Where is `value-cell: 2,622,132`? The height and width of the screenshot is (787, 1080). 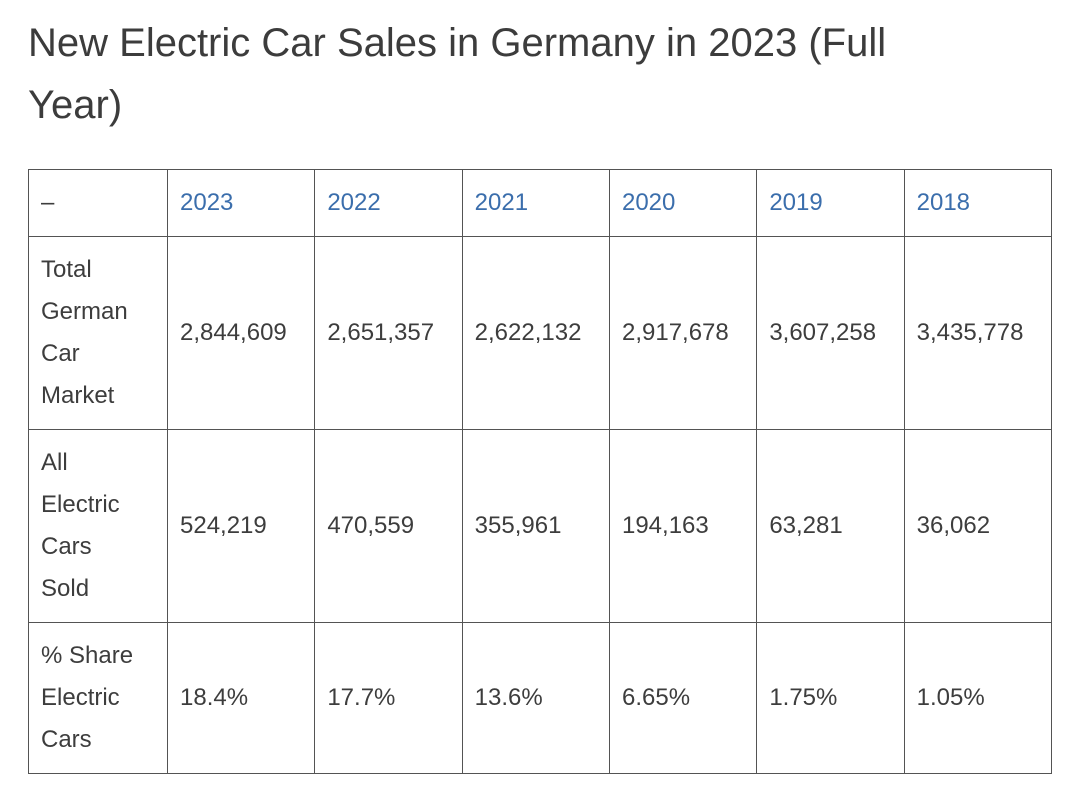 value-cell: 2,622,132 is located at coordinates (535, 333).